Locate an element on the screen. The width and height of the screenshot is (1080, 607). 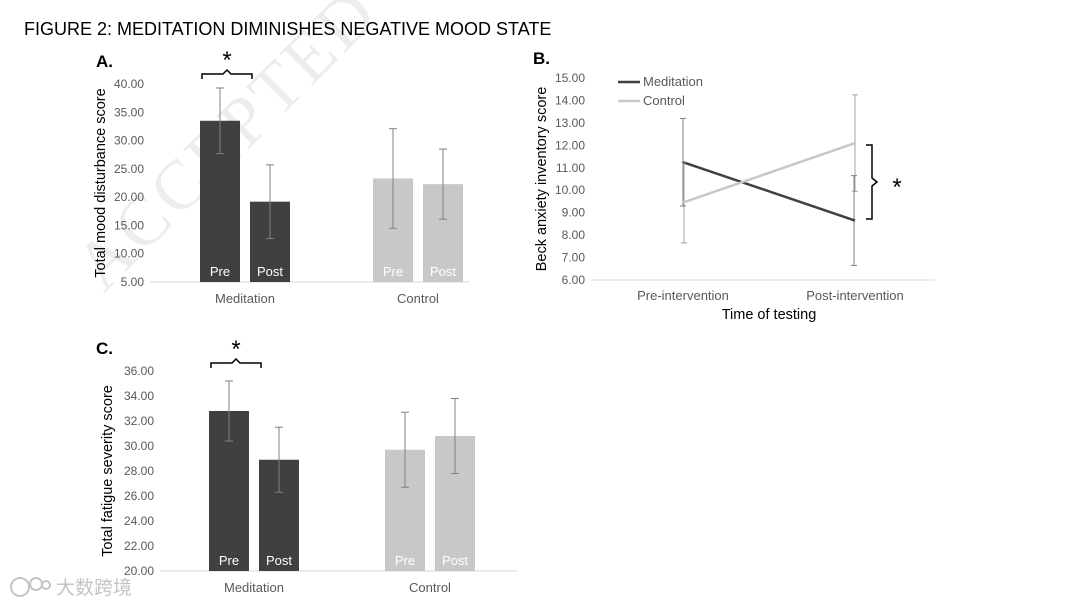
panel-a-ytick-label: 15.00 is located at coordinates (129, 225).